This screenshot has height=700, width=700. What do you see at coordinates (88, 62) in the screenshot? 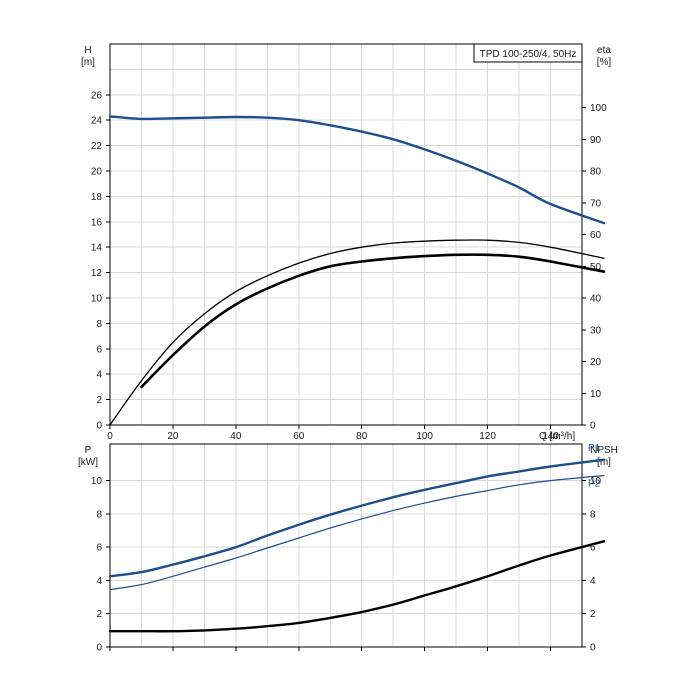
I see `y-axis-unit: [m]` at bounding box center [88, 62].